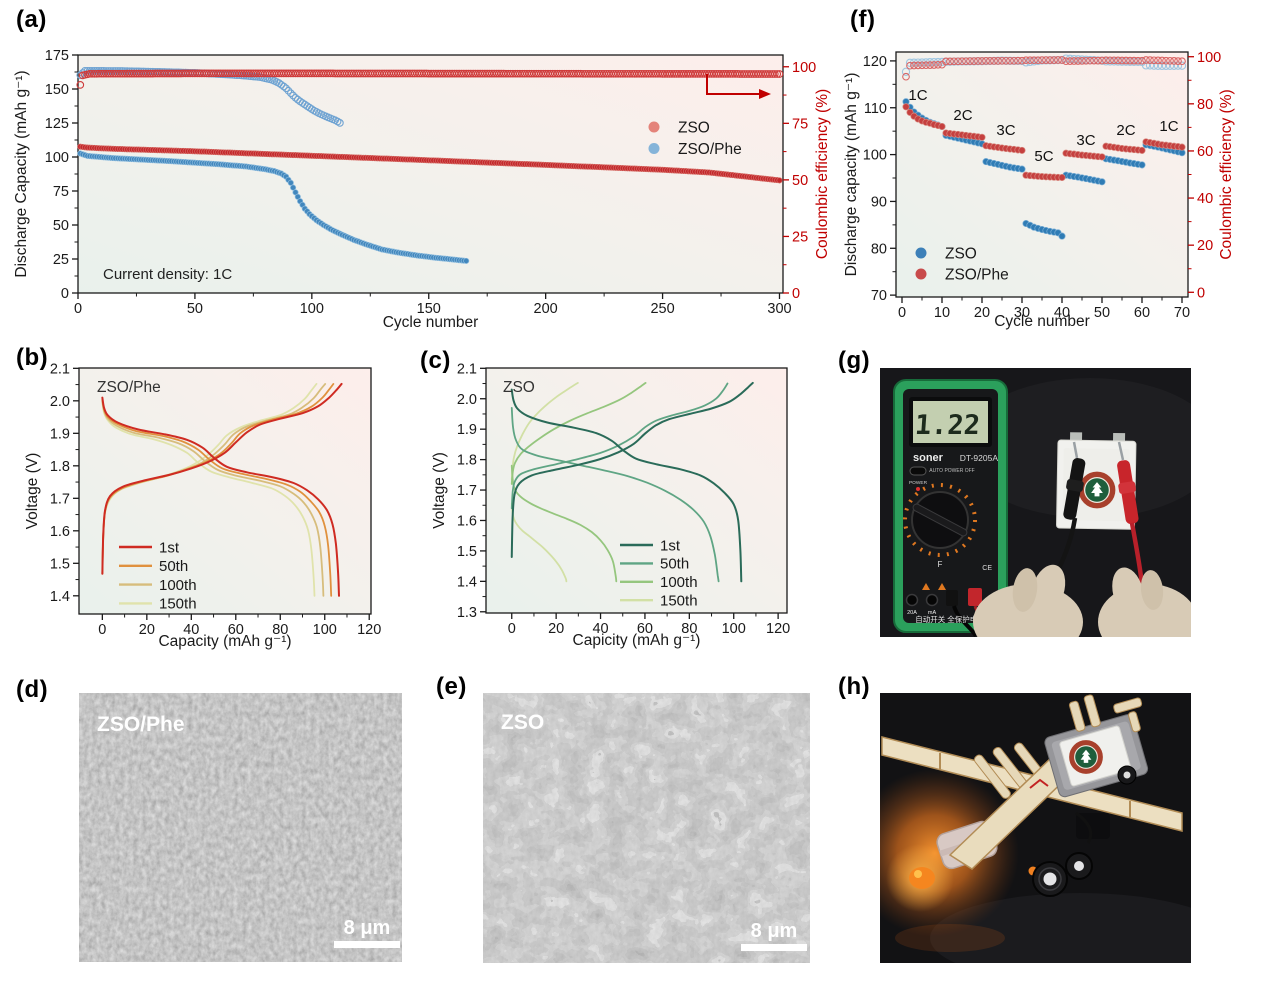 The width and height of the screenshot is (1268, 982). Describe the element at coordinates (619, 446) in the screenshot. I see `series-50th-charge` at that location.